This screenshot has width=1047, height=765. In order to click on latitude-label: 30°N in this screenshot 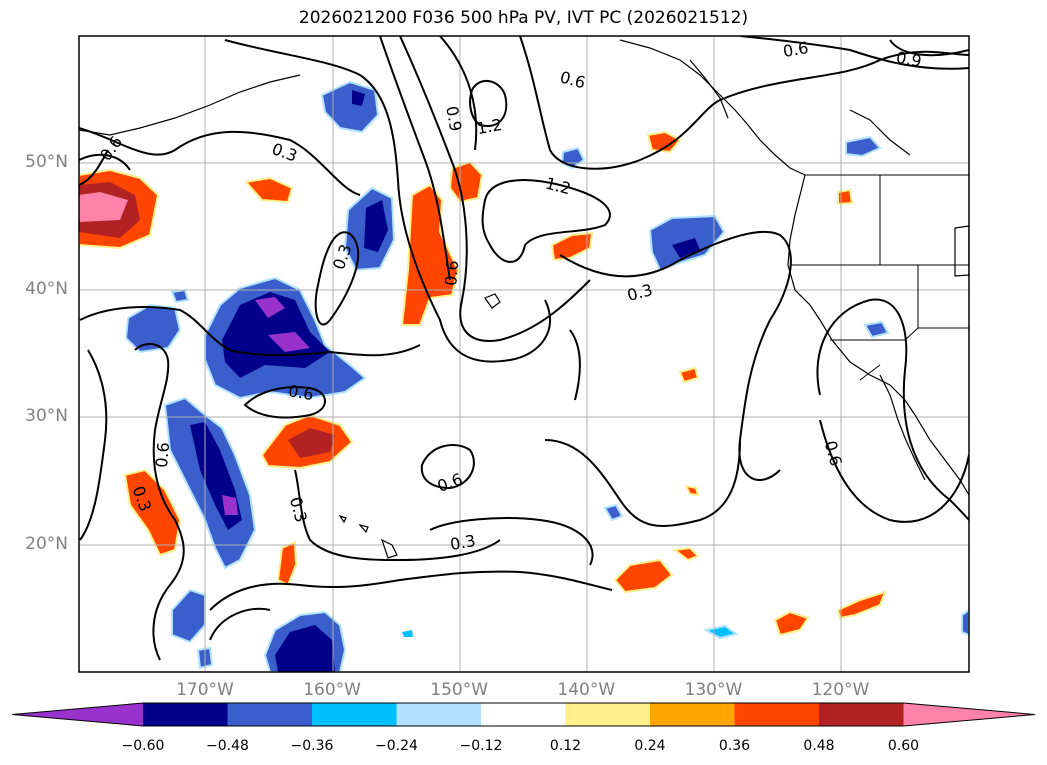, I will do `click(46, 416)`.